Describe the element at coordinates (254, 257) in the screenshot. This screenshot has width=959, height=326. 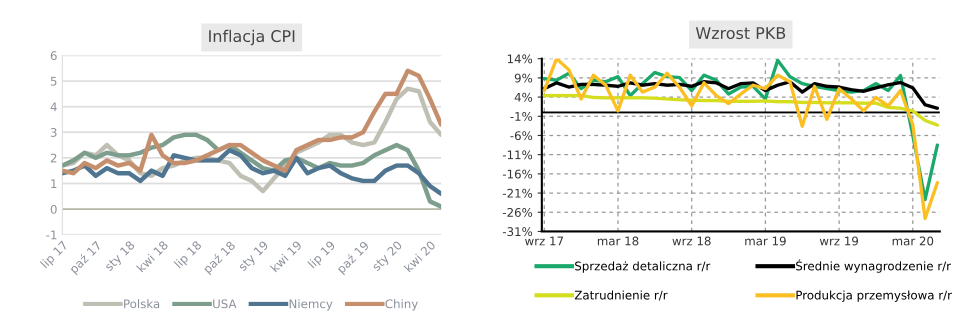
I see `x-tick-label: sty 19` at that location.